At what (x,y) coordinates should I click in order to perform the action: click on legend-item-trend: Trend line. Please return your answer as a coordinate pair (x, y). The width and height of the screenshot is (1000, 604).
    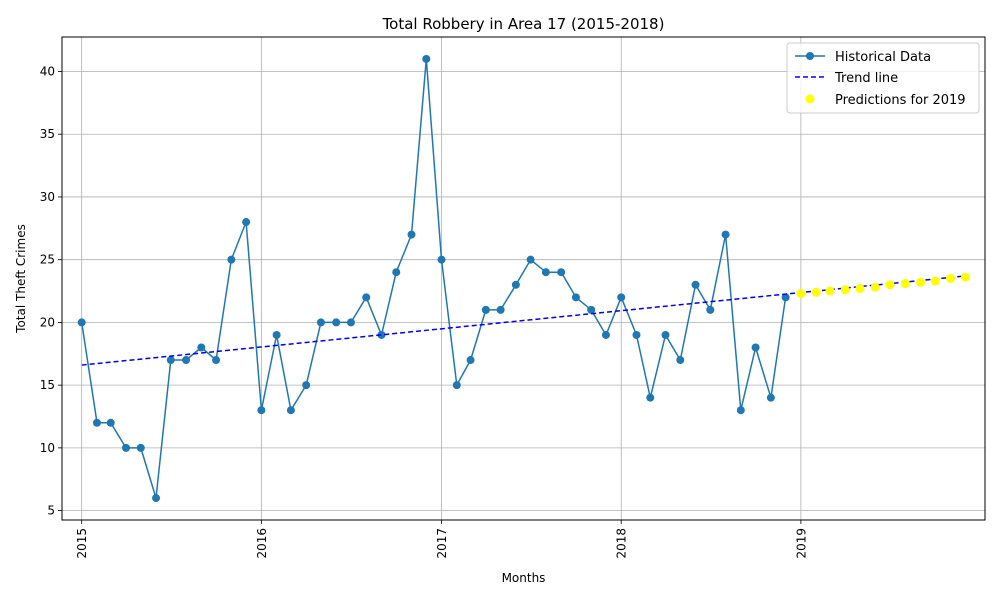
    Looking at the image, I should click on (846, 78).